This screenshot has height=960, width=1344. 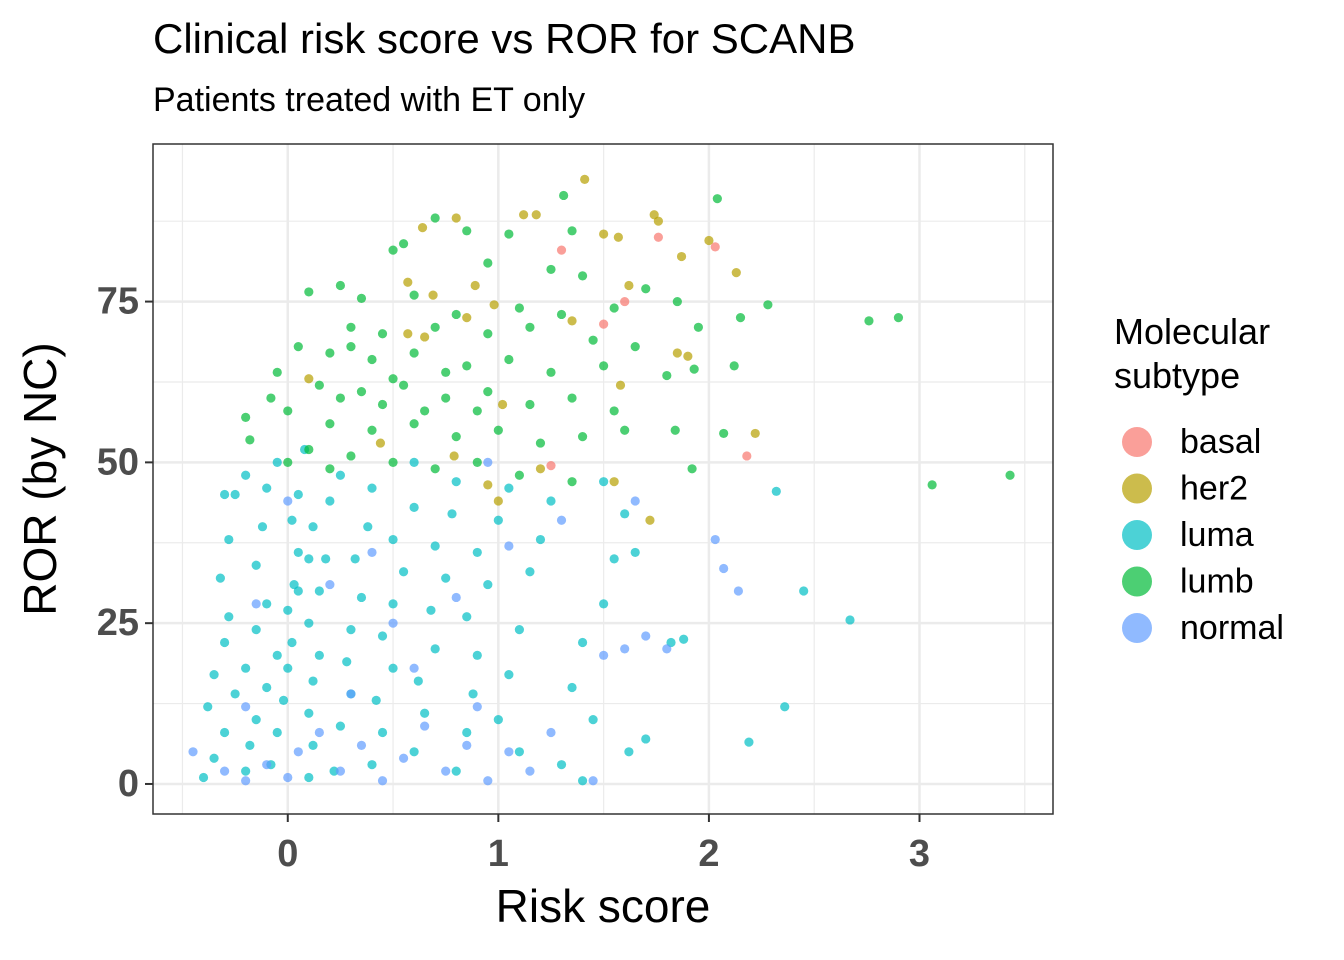 I want to click on x-tick-label: 3, so click(x=919, y=854).